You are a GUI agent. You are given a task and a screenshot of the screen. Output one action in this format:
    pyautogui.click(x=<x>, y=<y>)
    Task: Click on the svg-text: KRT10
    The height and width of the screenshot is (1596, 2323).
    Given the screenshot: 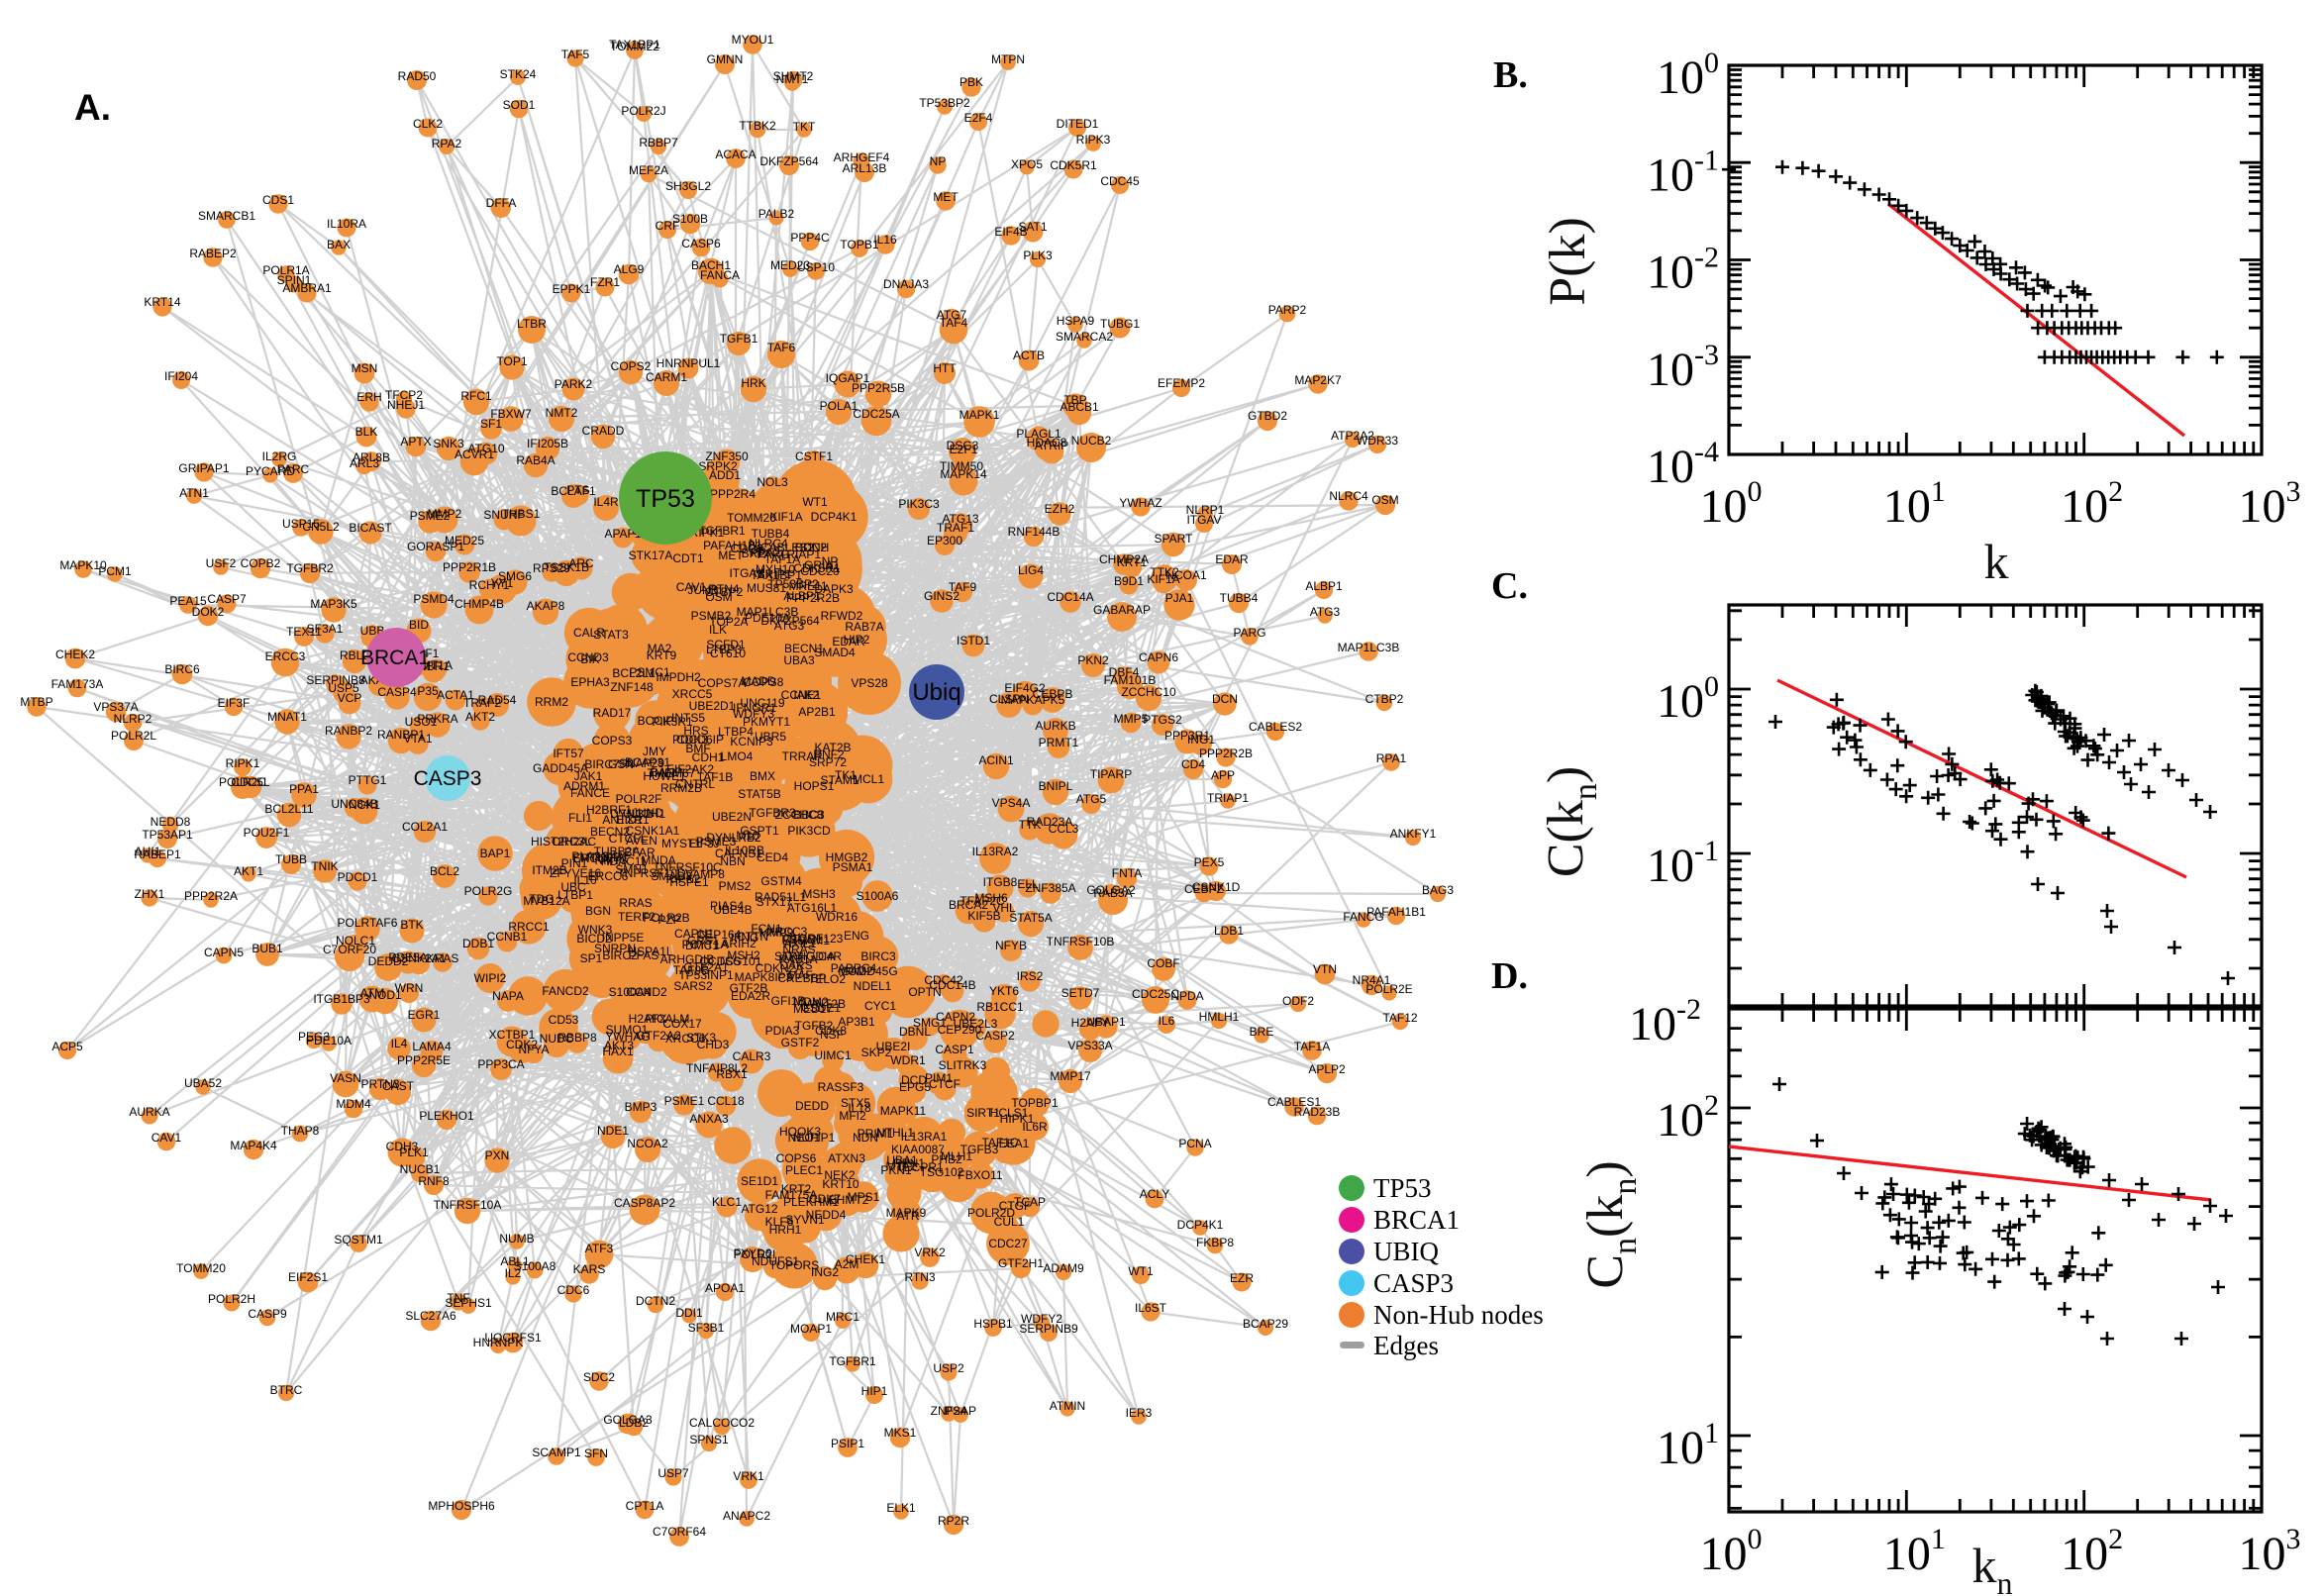 What is the action you would take?
    pyautogui.click(x=840, y=1184)
    